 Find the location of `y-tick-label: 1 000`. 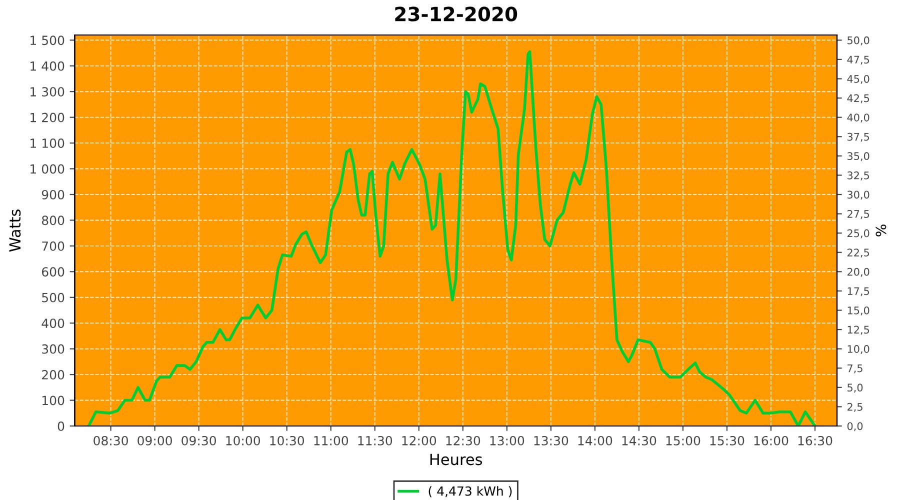

y-tick-label: 1 000 is located at coordinates (47, 169).